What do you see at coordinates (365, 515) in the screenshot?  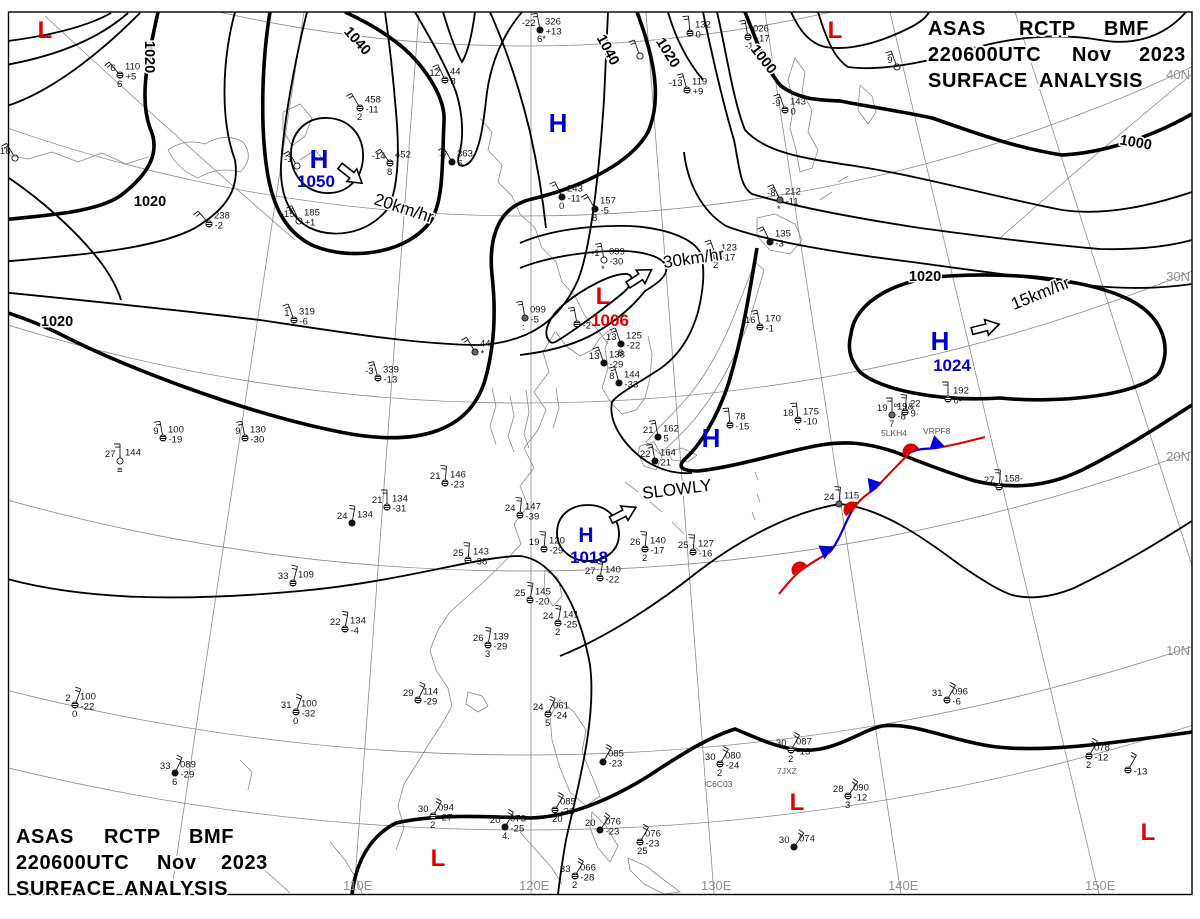 I see `svg-text: 134` at bounding box center [365, 515].